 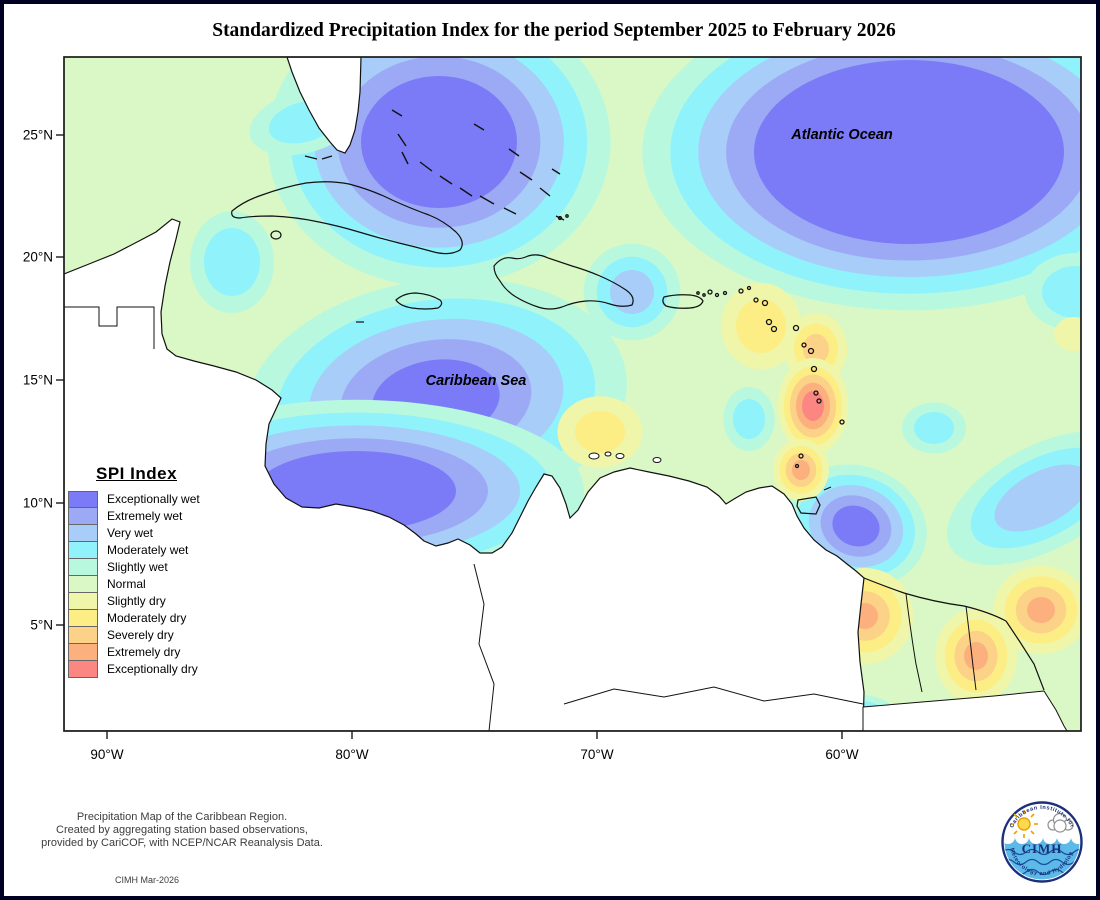 I want to click on coastline-isla-juventud, so click(x=276, y=235).